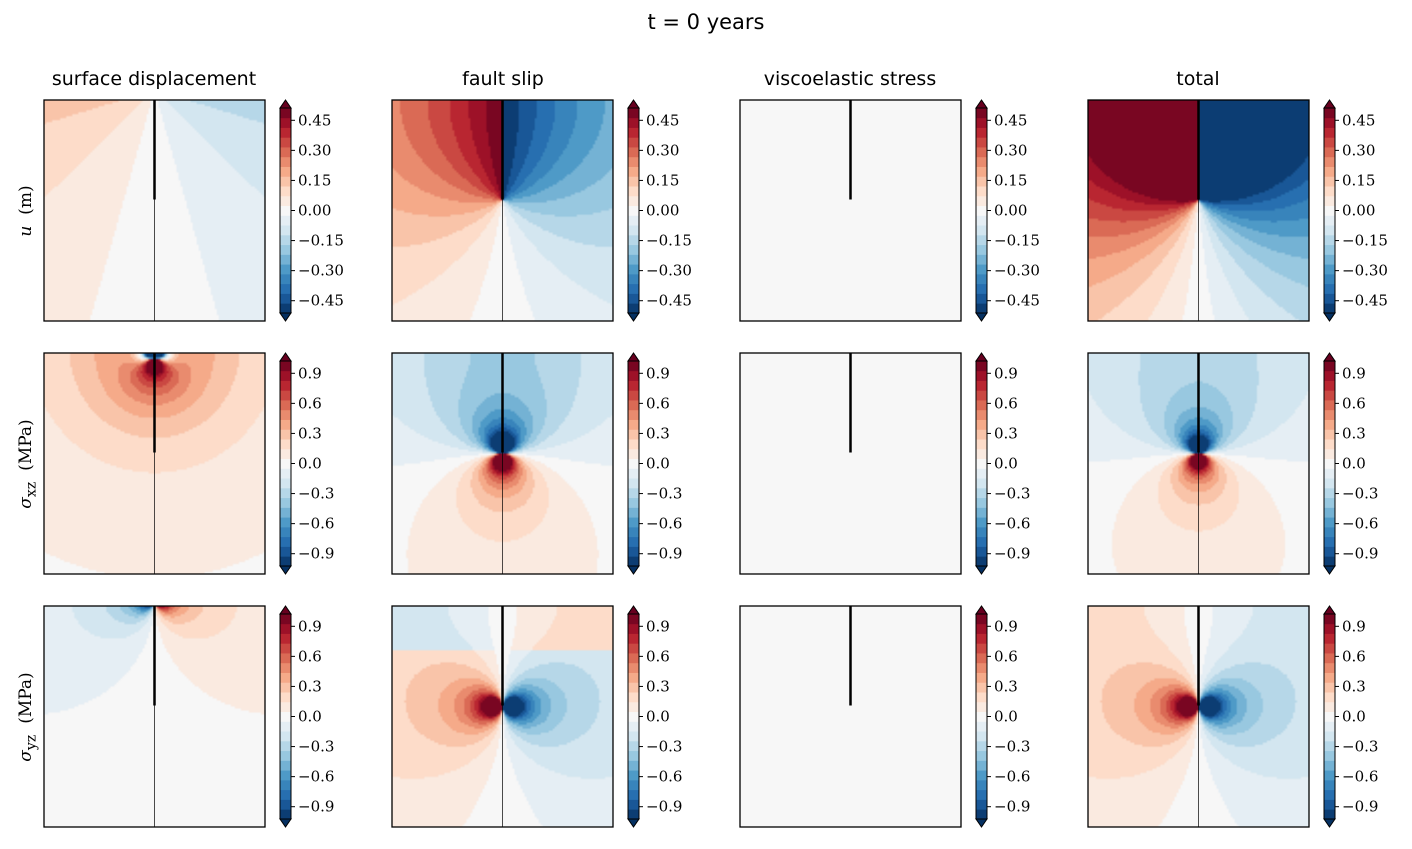  I want to click on panel-0-1: 0.45 0.30 0.15 0.00 −0.15 −0.30 −0.45, so click(541, 210).